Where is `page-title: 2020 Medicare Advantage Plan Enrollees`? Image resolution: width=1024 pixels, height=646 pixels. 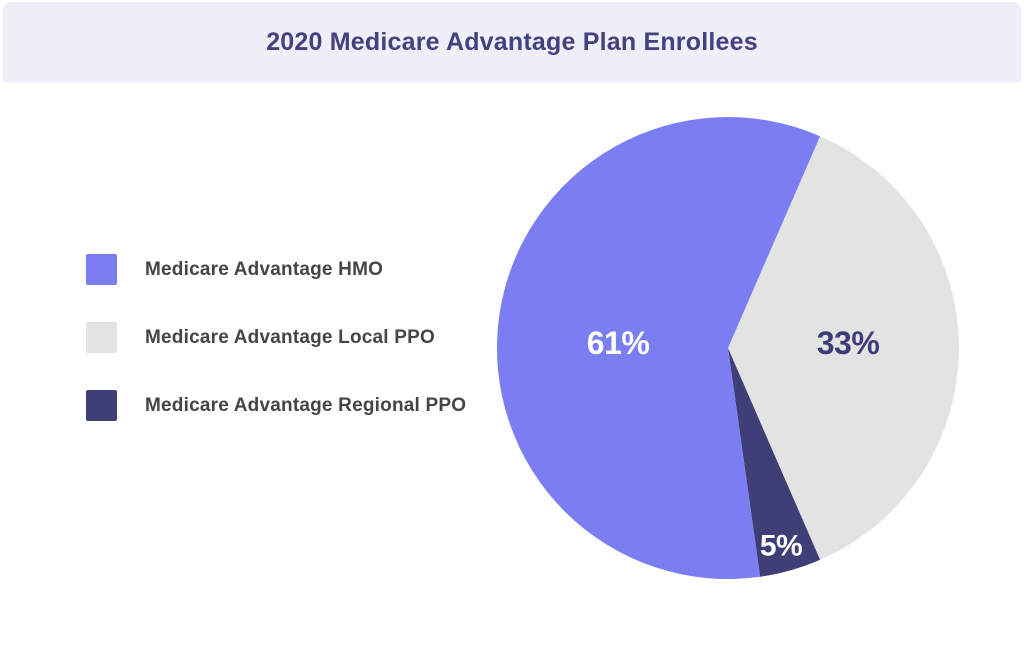 page-title: 2020 Medicare Advantage Plan Enrollees is located at coordinates (512, 42).